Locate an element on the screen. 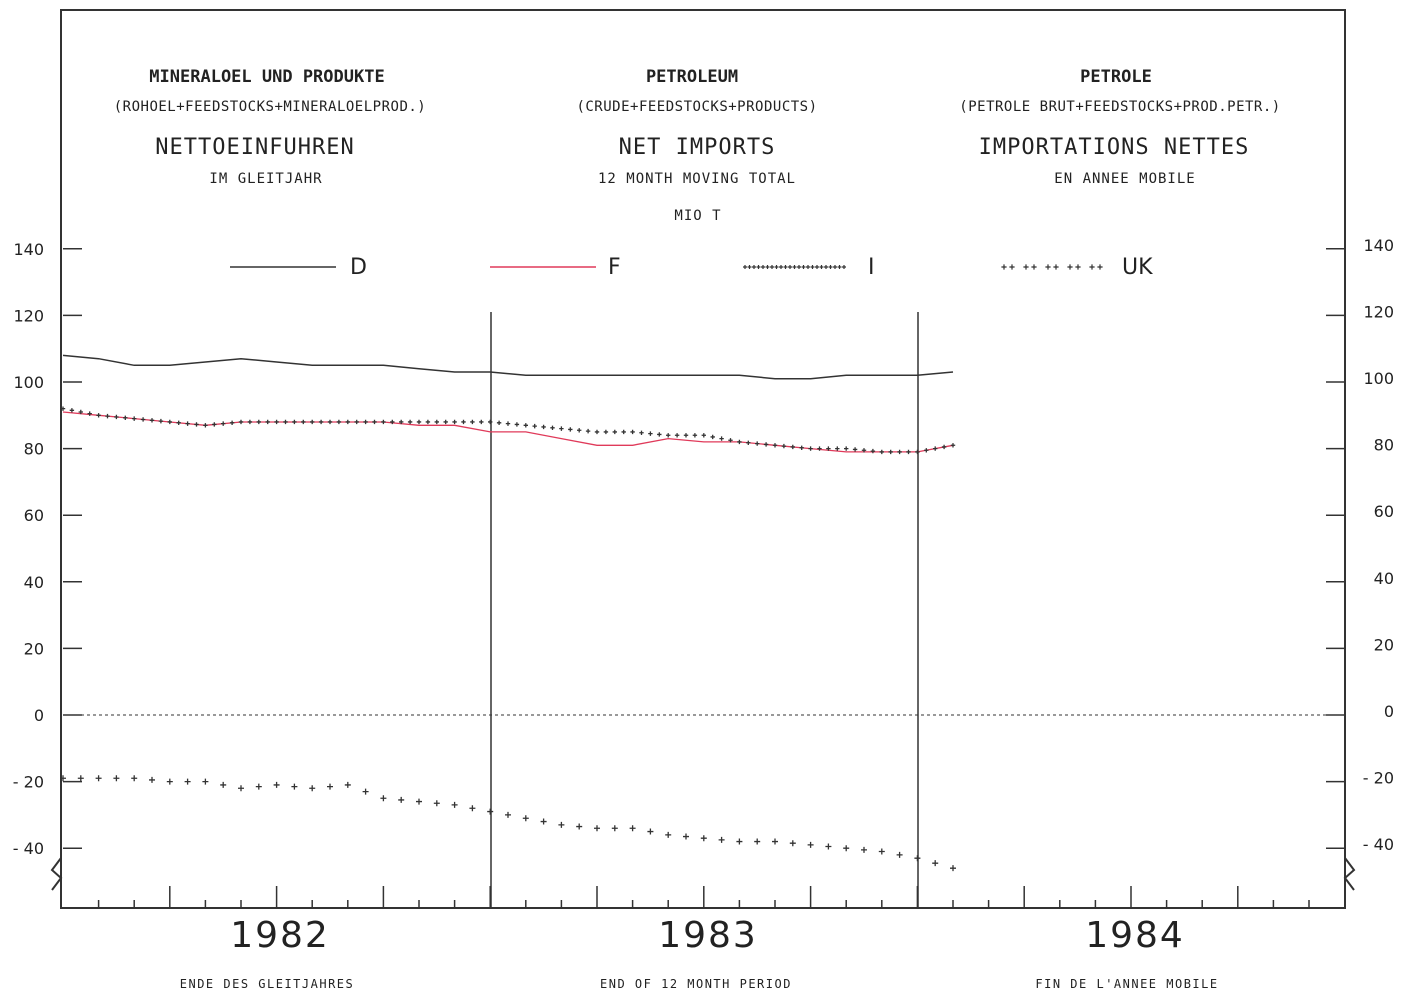 The height and width of the screenshot is (995, 1402). axis-break-right is located at coordinates (1349, 874).